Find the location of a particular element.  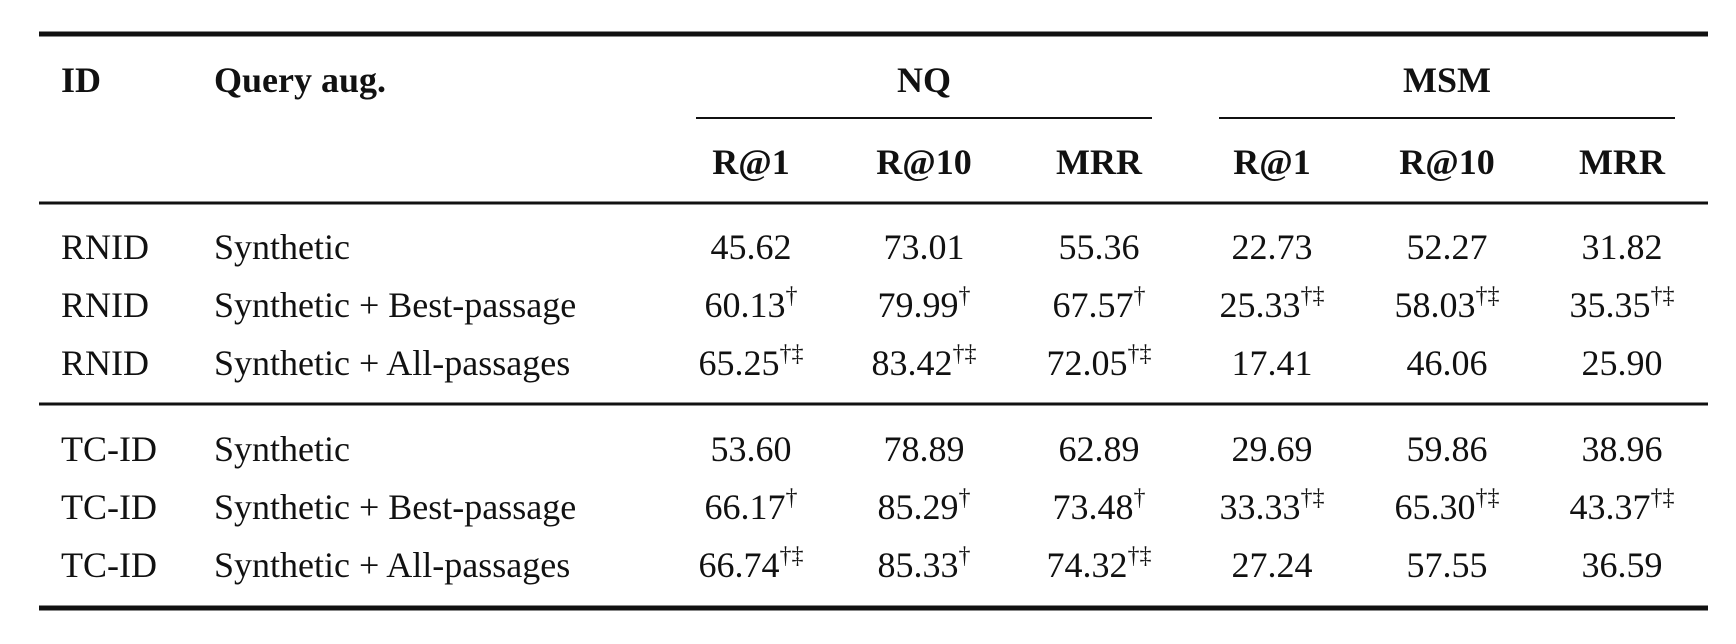

cell: 29.69 is located at coordinates (1272, 449).